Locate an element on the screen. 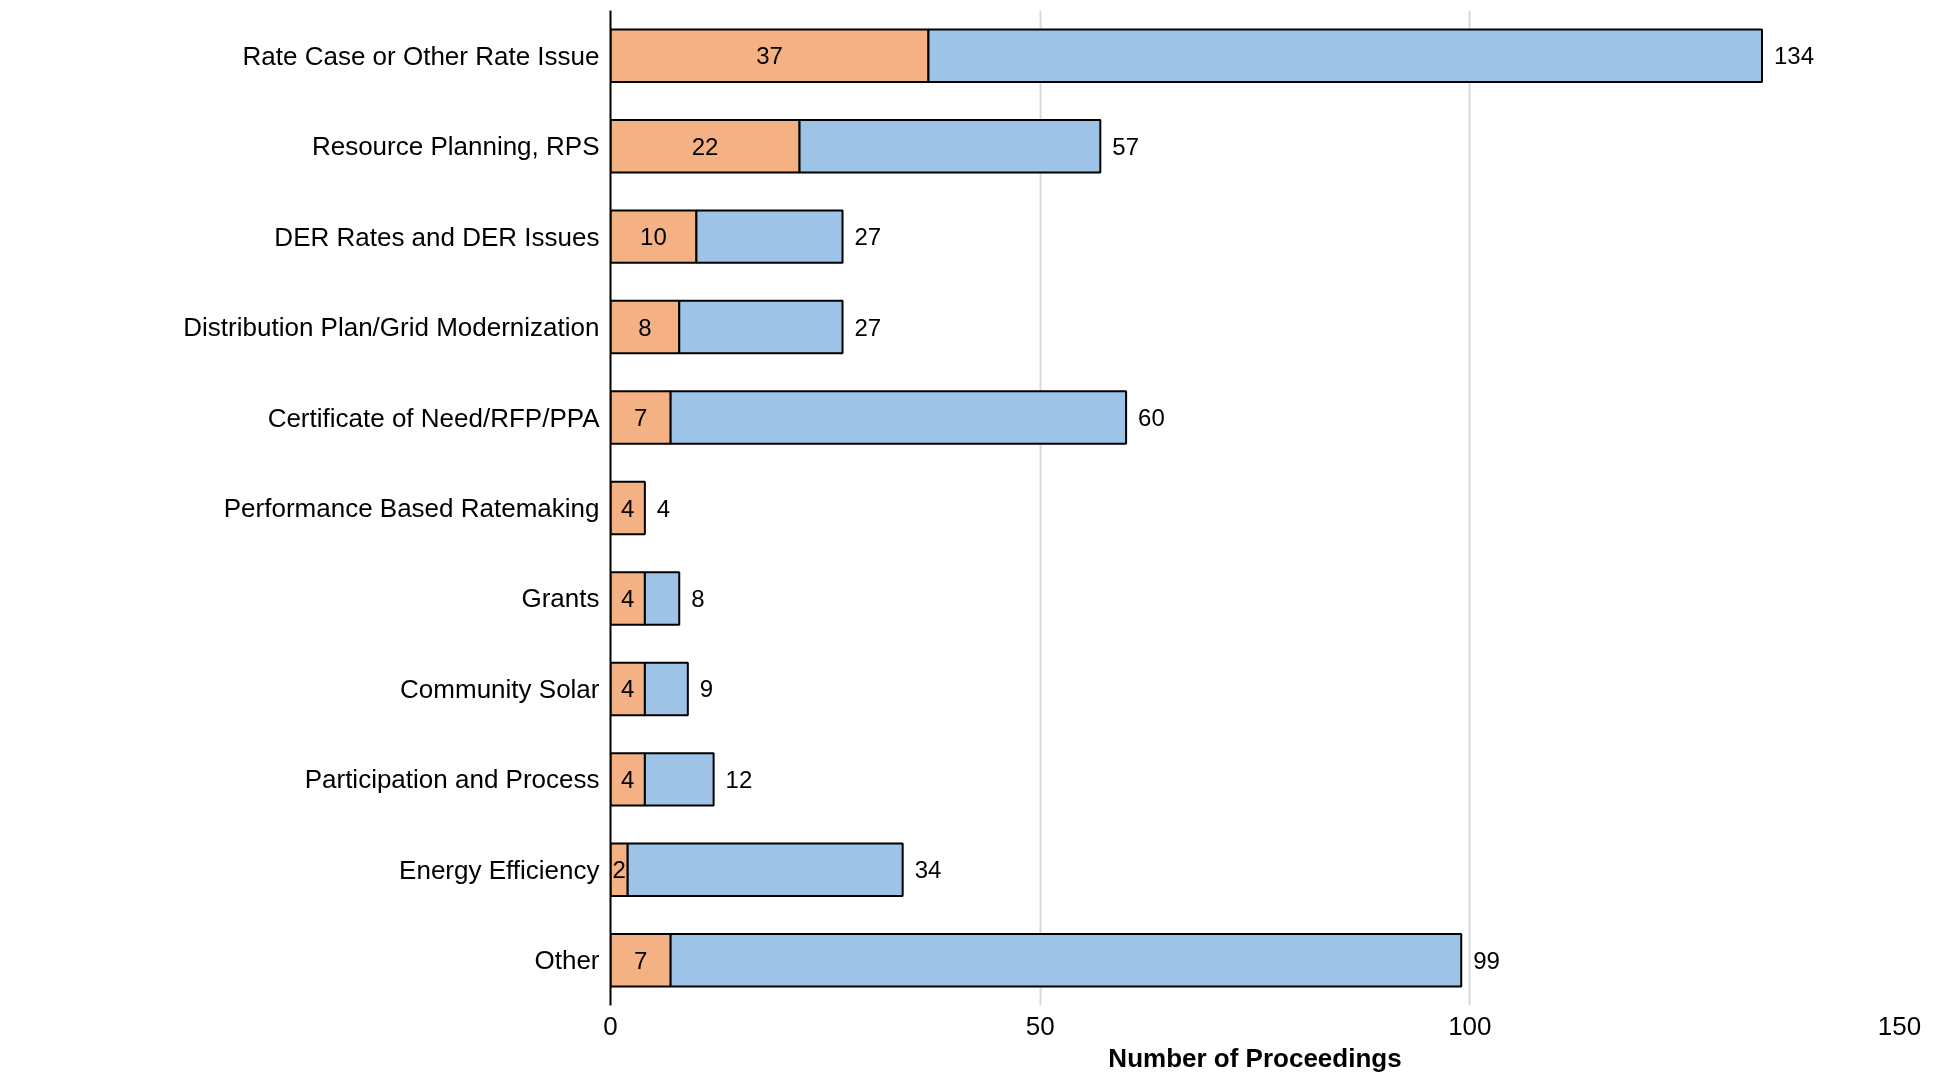 This screenshot has width=1939, height=1075. y-tick-label: Participation and Process is located at coordinates (452, 779).